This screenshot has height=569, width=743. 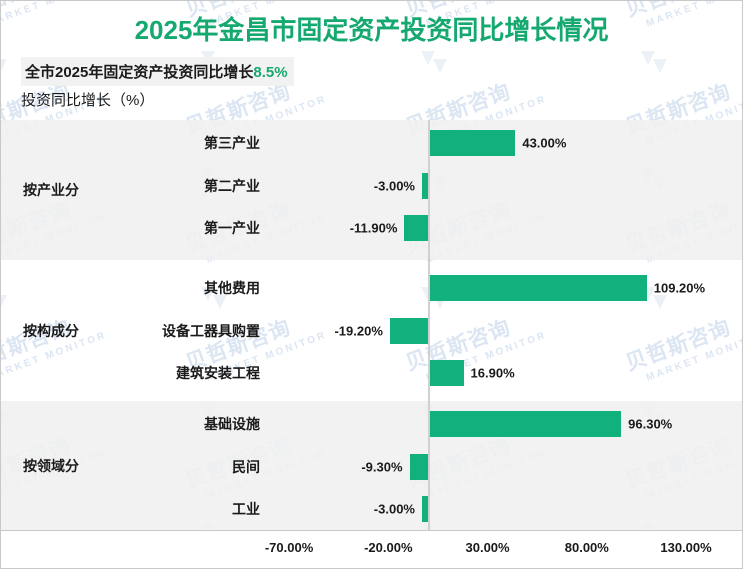 I want to click on bar-row: 设备工器具购置 -19.20%, so click(x=371, y=331).